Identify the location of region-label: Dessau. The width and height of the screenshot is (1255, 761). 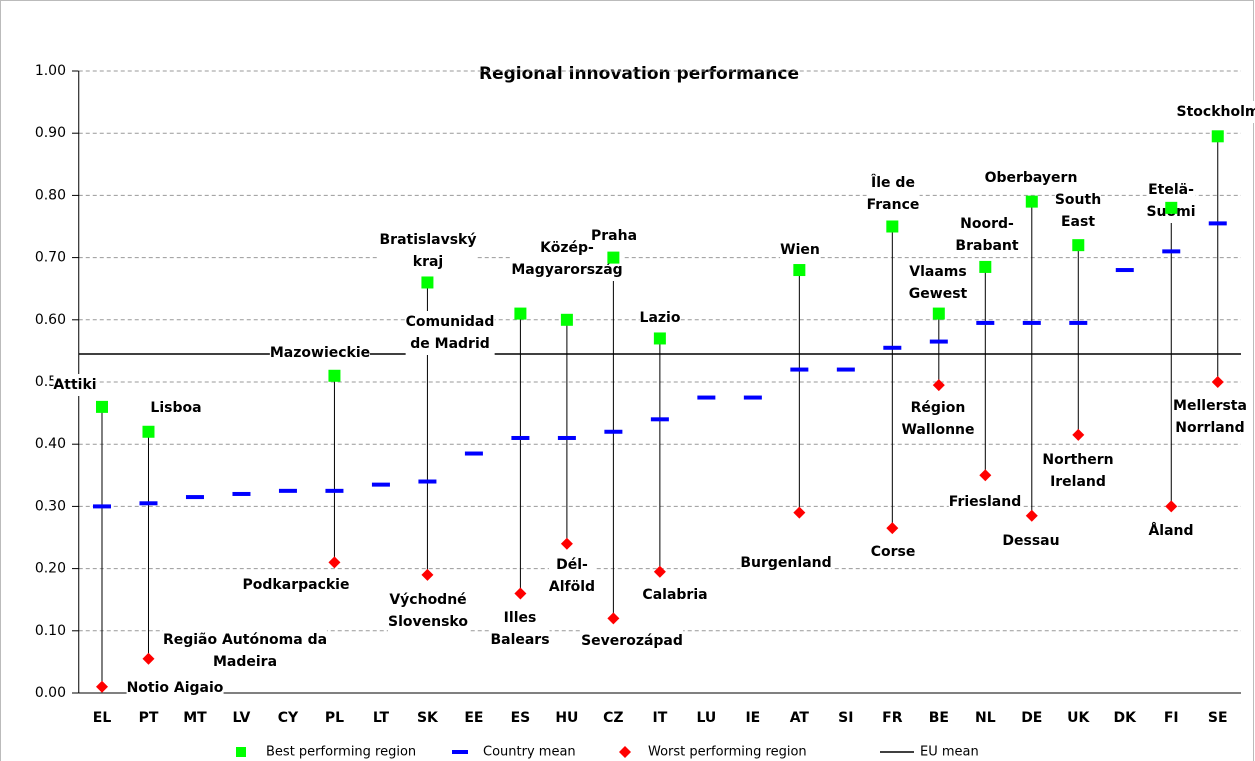
(1031, 541).